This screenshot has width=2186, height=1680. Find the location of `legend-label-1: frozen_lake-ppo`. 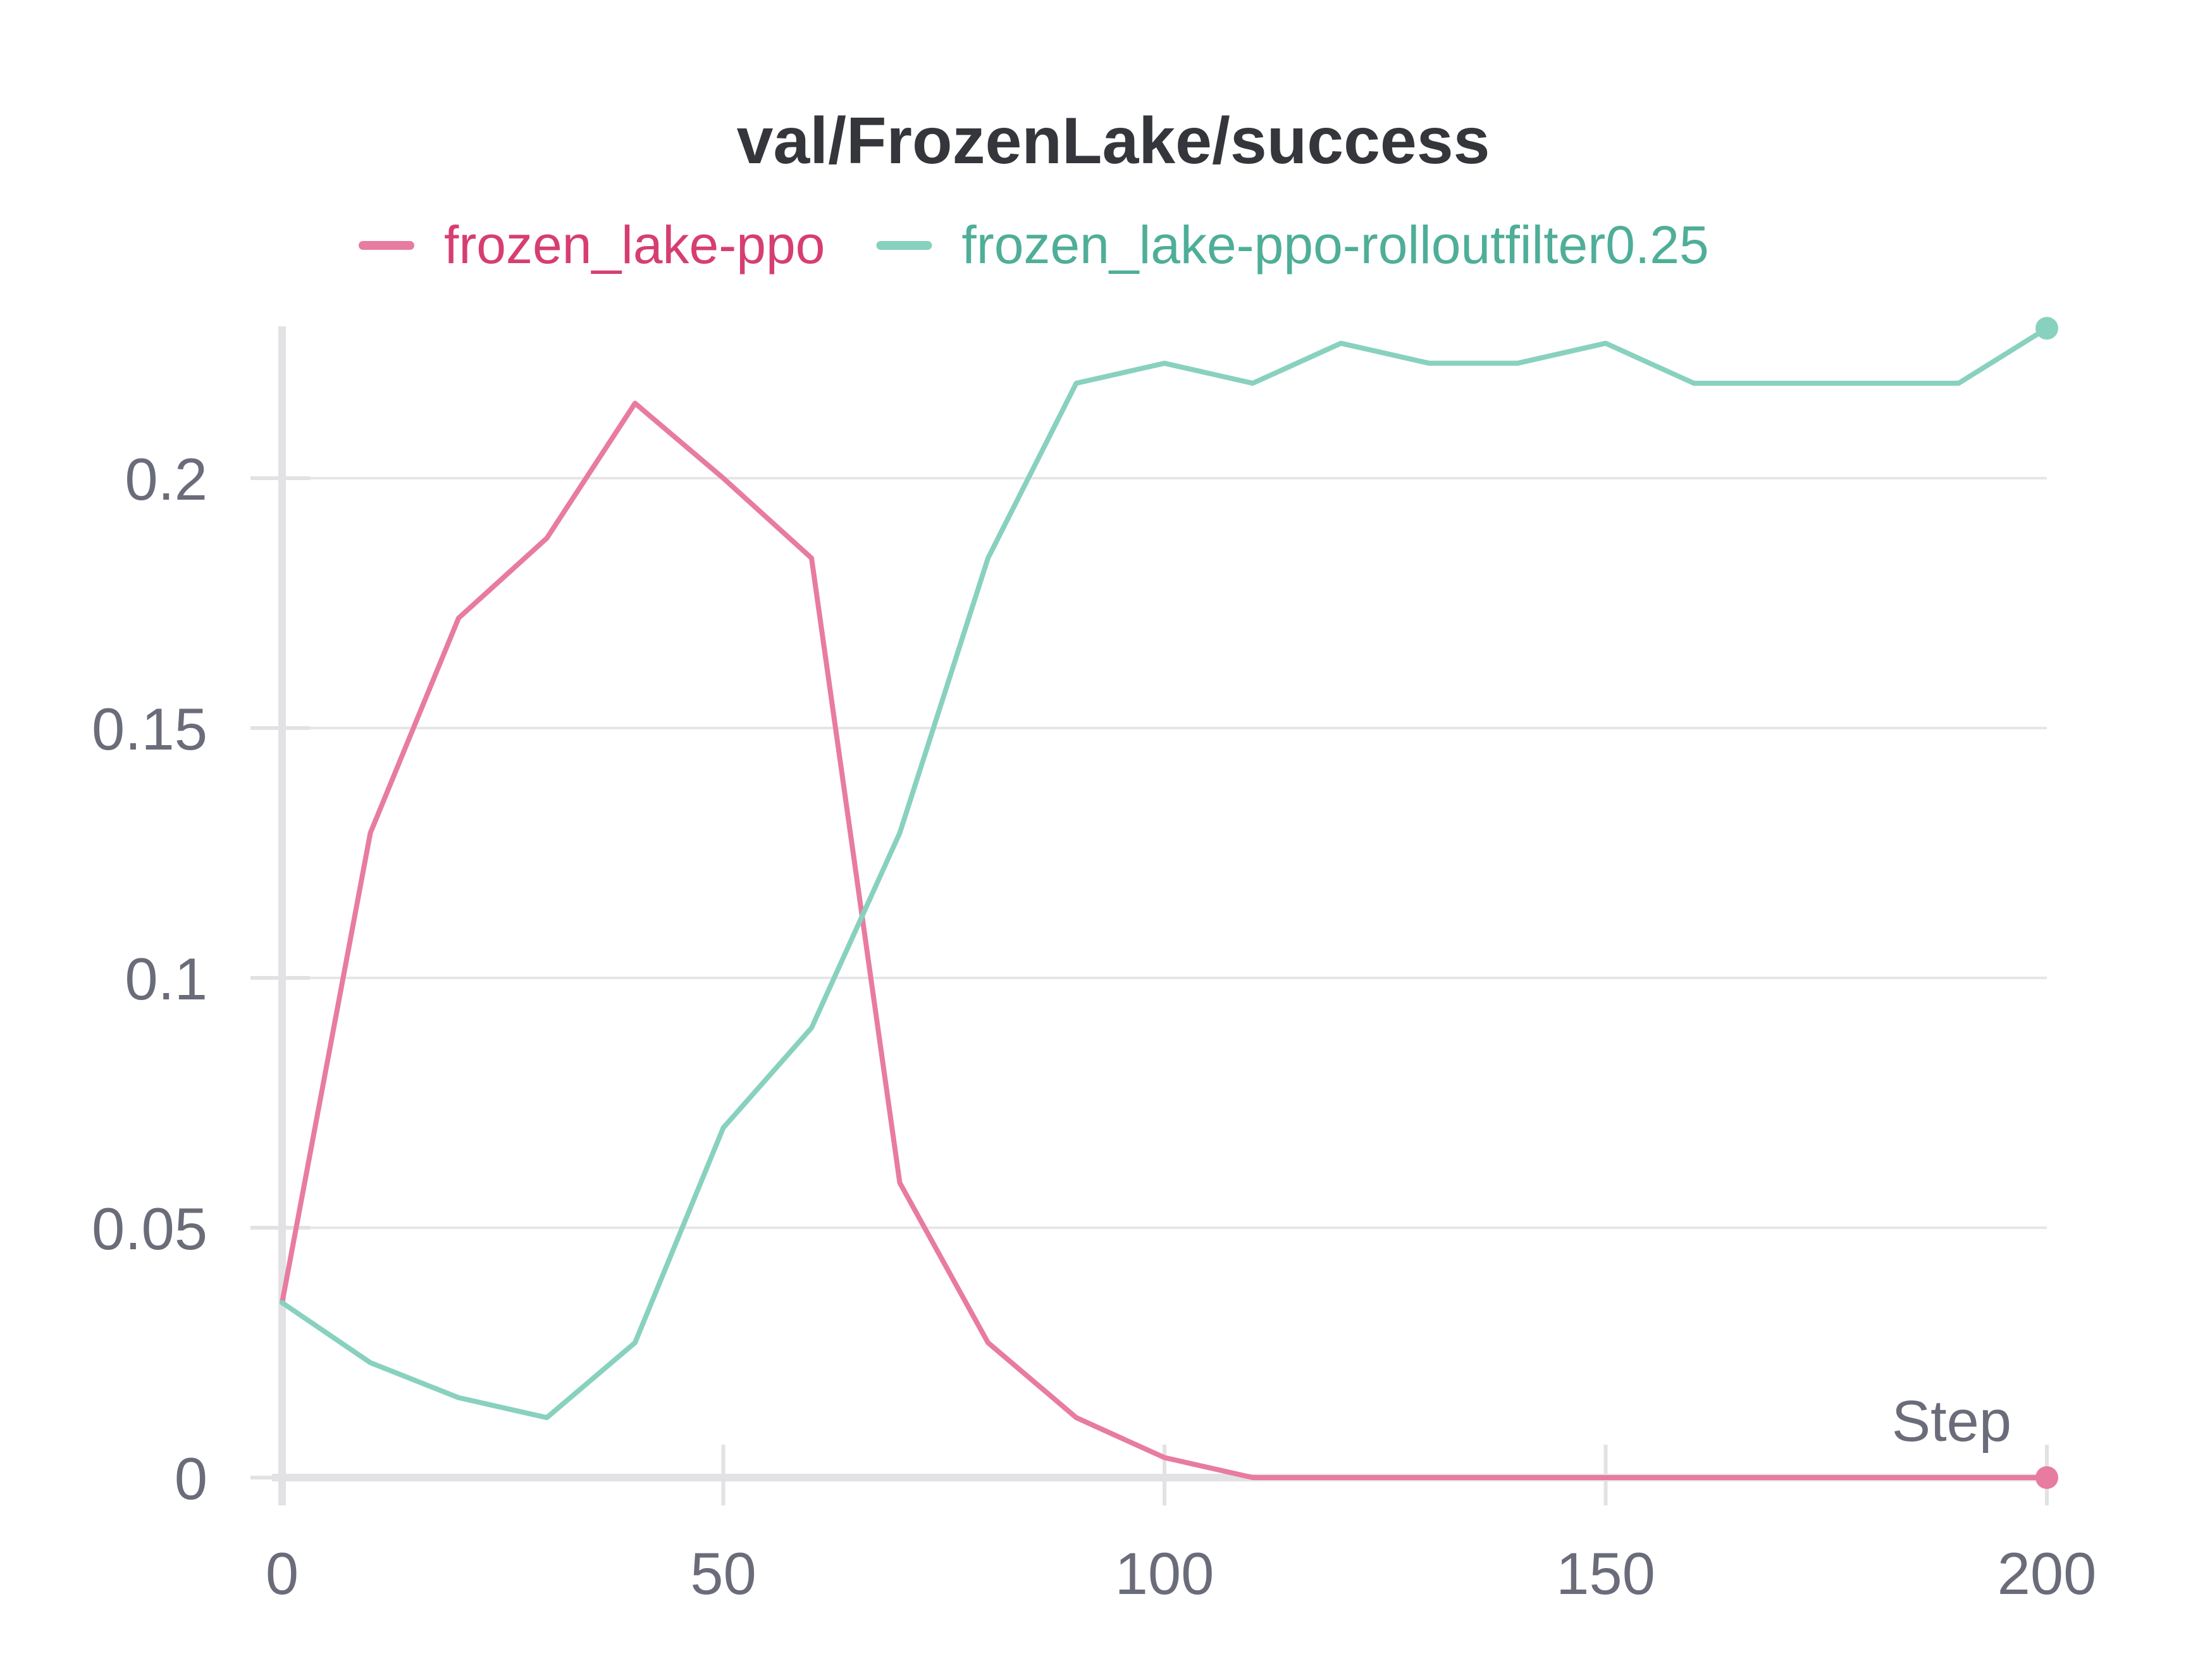

legend-label-1: frozen_lake-ppo is located at coordinates (634, 245).